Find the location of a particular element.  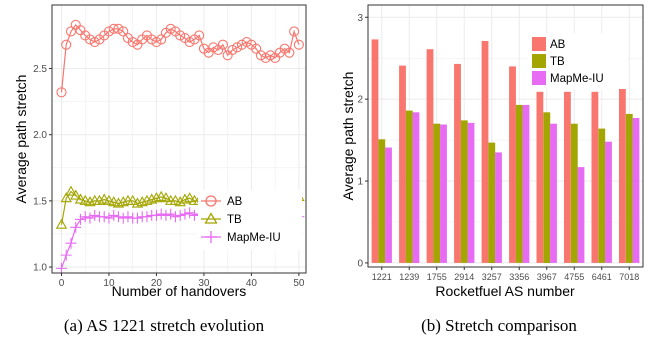

x-tick-label: 3257 is located at coordinates (492, 277).